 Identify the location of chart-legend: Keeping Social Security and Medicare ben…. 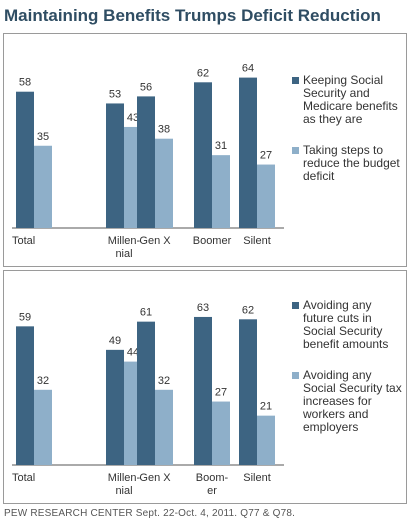
(348, 137).